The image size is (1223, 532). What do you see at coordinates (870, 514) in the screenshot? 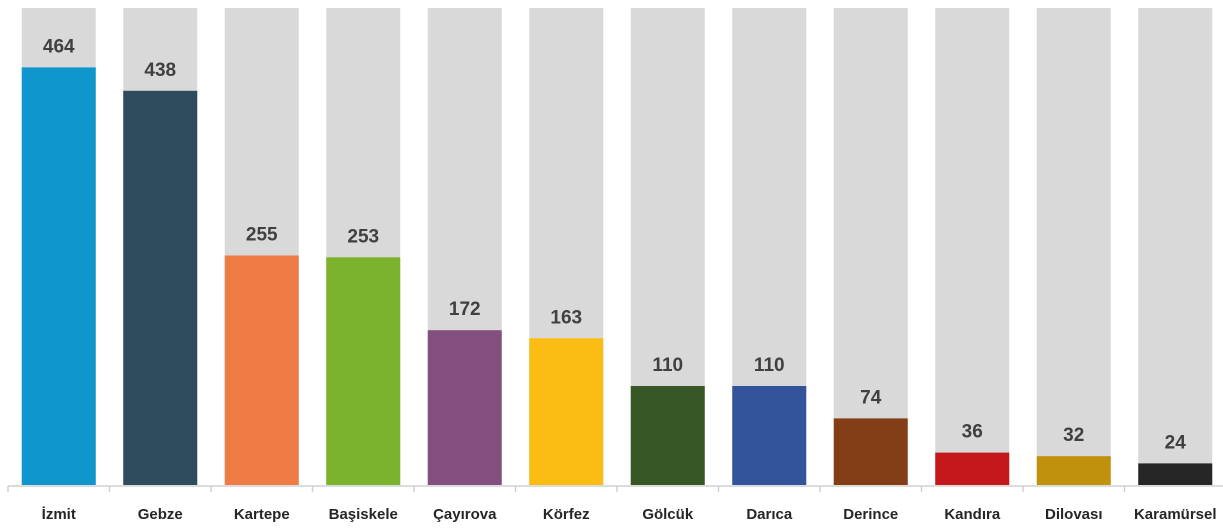
I see `x-tick-label: Derince` at bounding box center [870, 514].